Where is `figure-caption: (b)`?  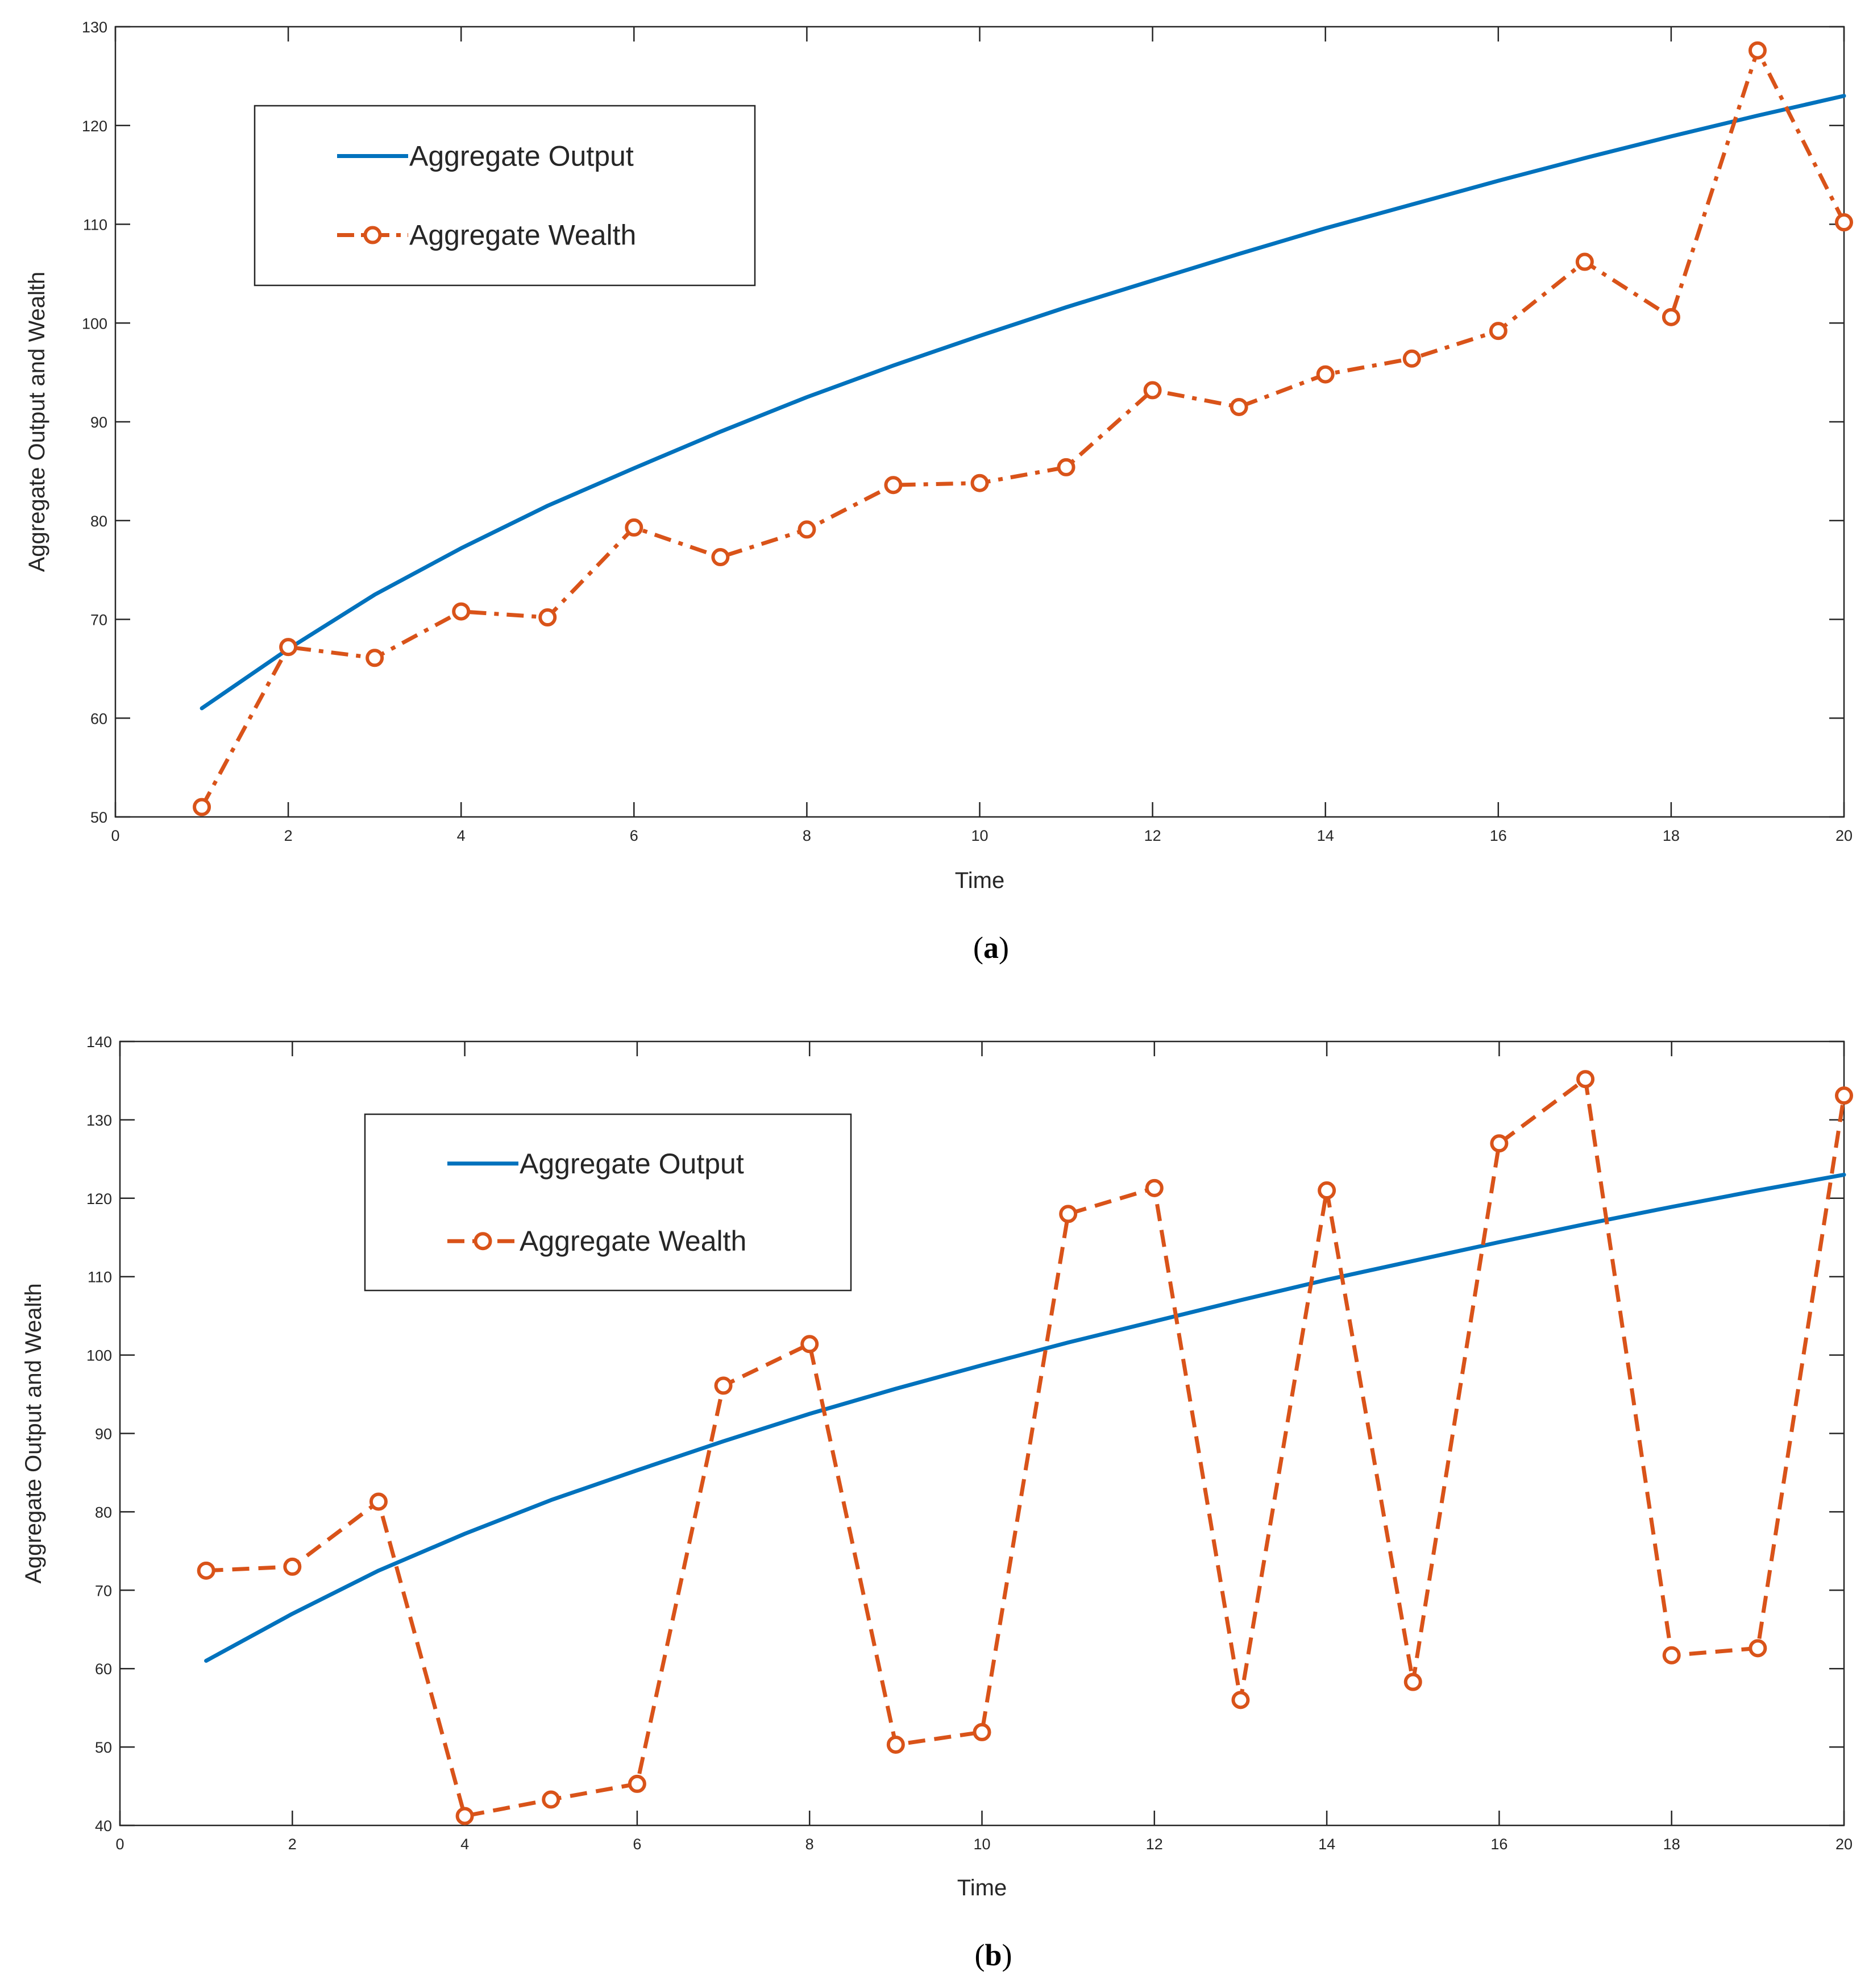
figure-caption: (b) is located at coordinates (993, 1955).